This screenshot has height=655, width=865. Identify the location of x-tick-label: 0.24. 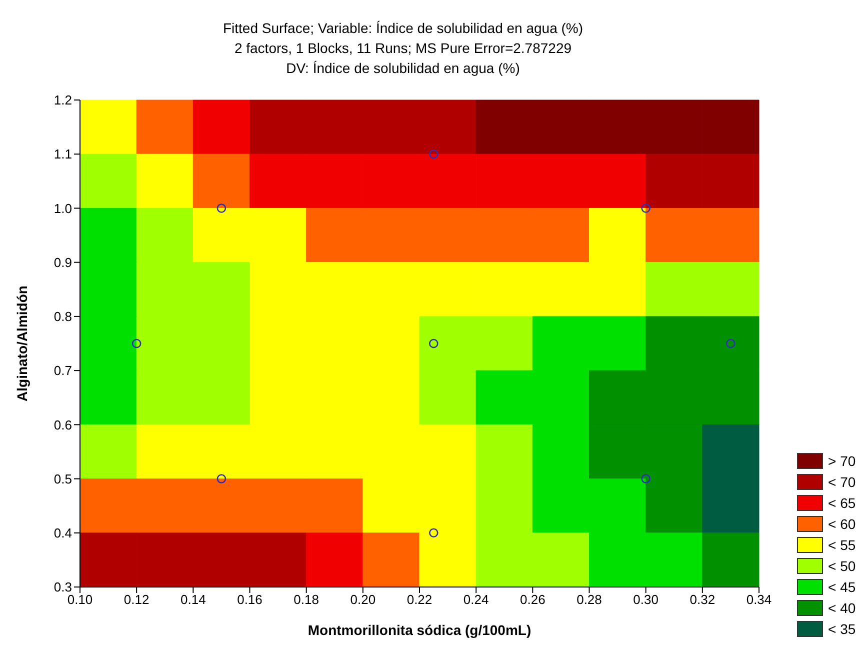
(476, 600).